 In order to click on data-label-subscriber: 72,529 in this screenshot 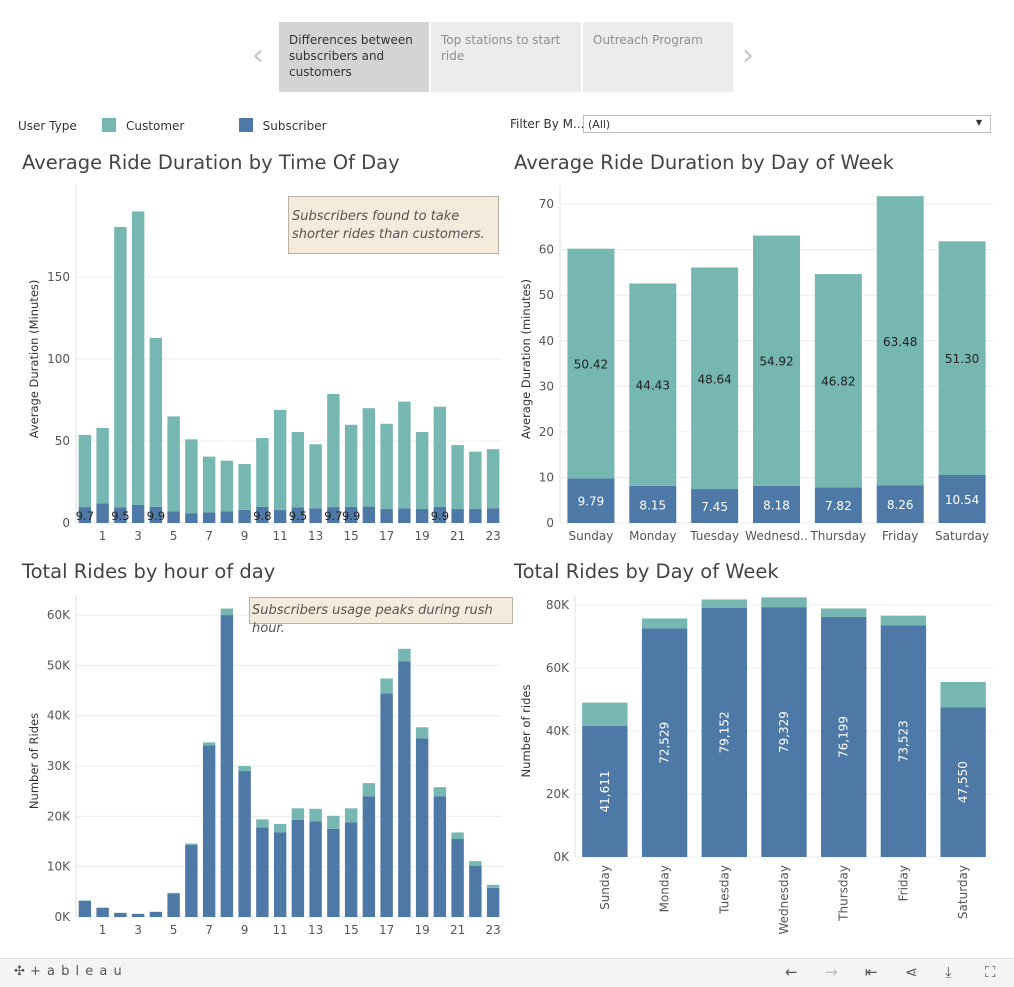, I will do `click(665, 743)`.